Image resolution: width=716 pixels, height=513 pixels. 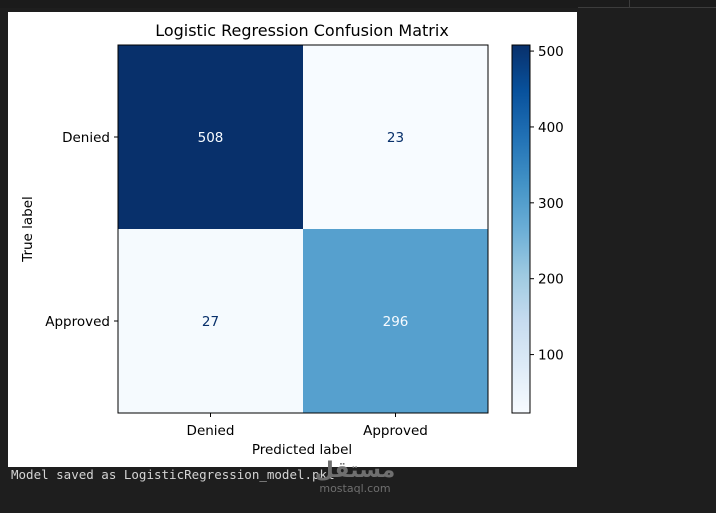 What do you see at coordinates (537, 229) in the screenshot?
I see `colorbar: 100 200 300 400 500` at bounding box center [537, 229].